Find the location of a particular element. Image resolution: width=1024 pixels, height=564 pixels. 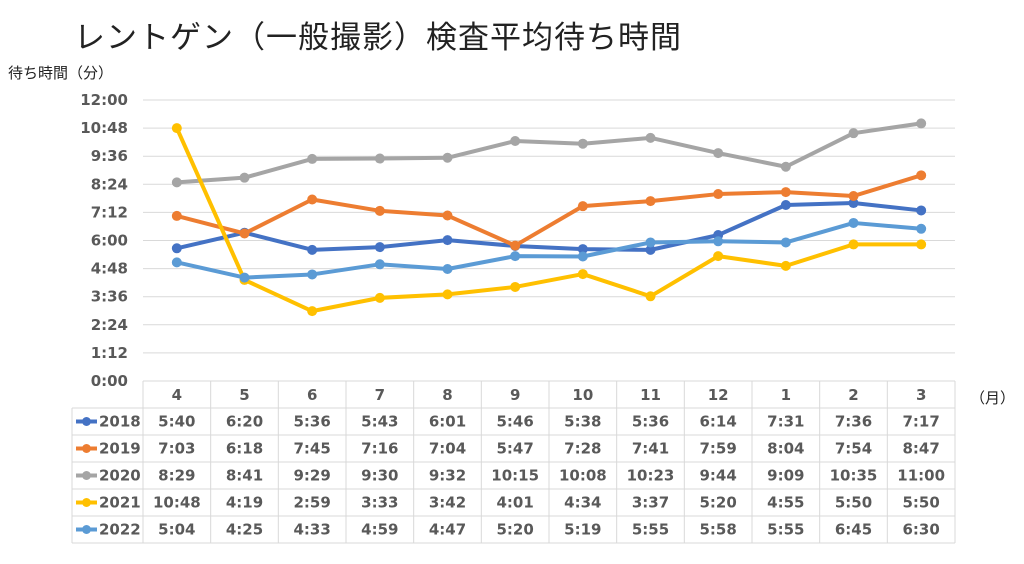

table-cell: 4:25 is located at coordinates (244, 530).